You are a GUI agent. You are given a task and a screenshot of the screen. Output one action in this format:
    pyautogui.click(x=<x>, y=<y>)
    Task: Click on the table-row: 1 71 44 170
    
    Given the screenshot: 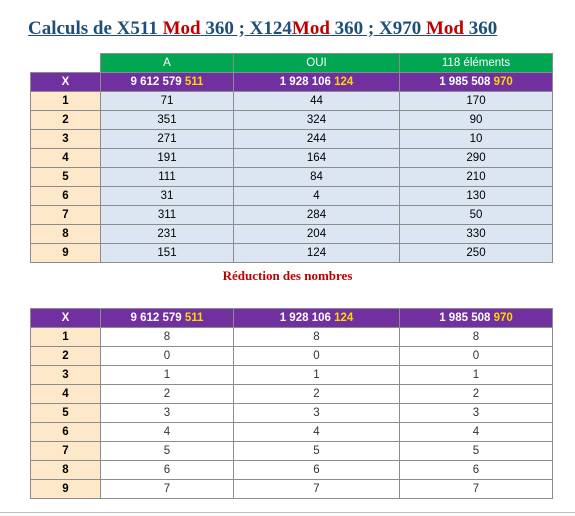 What is the action you would take?
    pyautogui.click(x=291, y=101)
    